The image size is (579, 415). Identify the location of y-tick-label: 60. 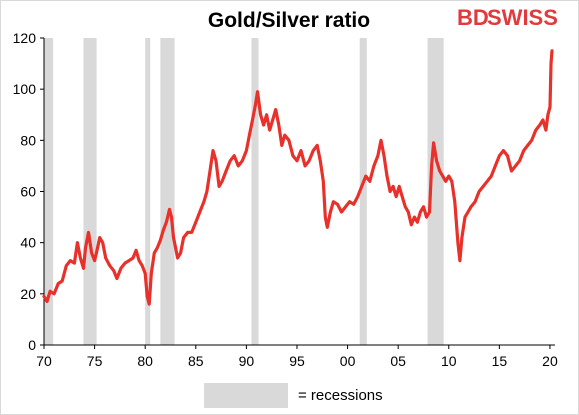
(28, 192).